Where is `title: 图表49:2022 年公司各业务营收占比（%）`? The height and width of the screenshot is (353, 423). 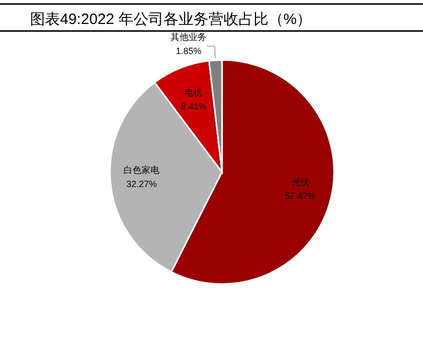 title: 图表49:2022 年公司各业务营收占比（%） is located at coordinates (171, 19).